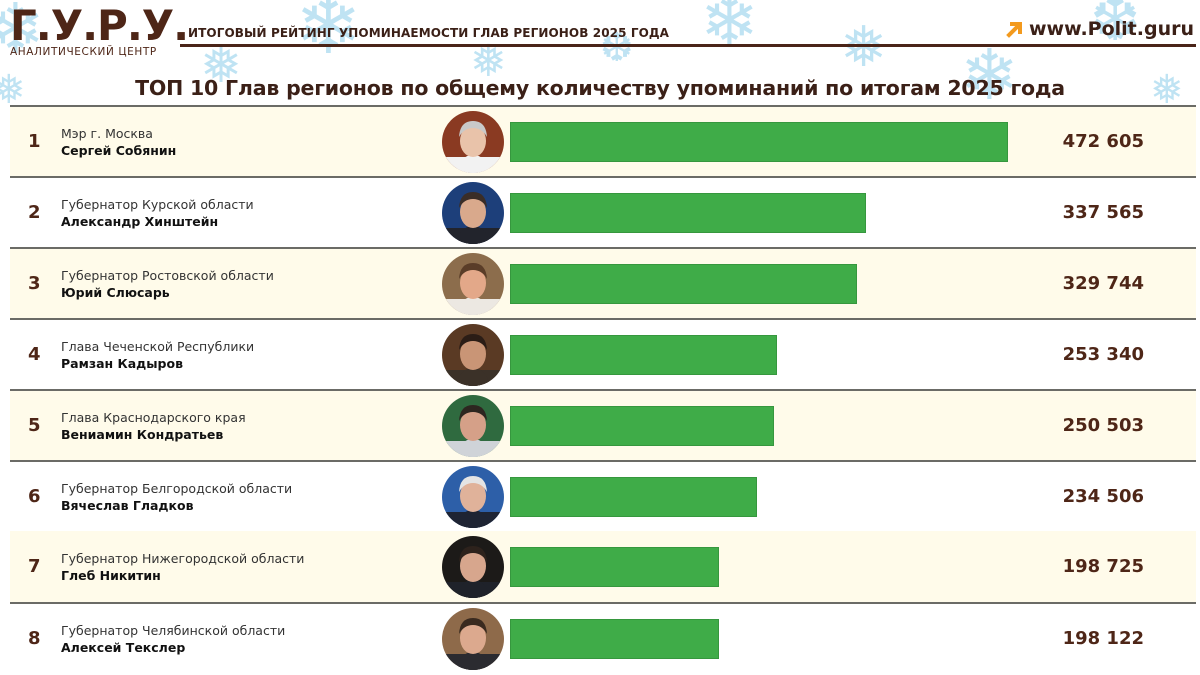 Image resolution: width=1200 pixels, height=675 pixels. Describe the element at coordinates (34, 283) in the screenshot. I see `rank-number: 3` at that location.